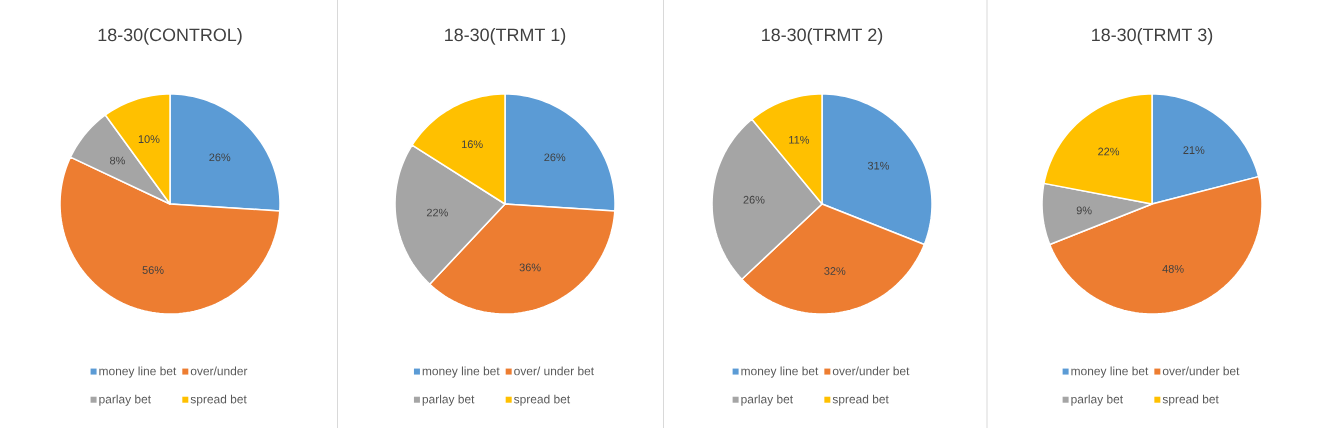 The image size is (1321, 428). What do you see at coordinates (799, 140) in the screenshot?
I see `data-label: 11%` at bounding box center [799, 140].